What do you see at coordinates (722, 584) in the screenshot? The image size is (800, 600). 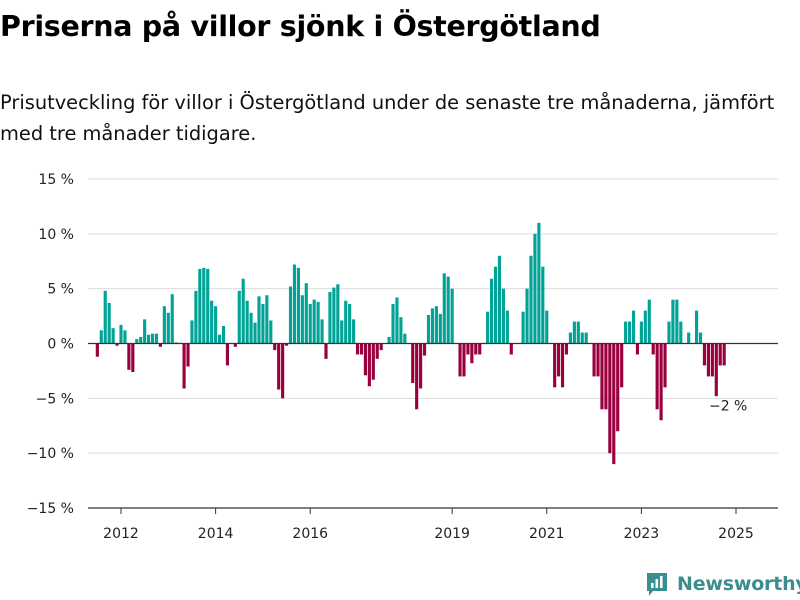 I see `brand-logo: Newsworthy` at bounding box center [722, 584].